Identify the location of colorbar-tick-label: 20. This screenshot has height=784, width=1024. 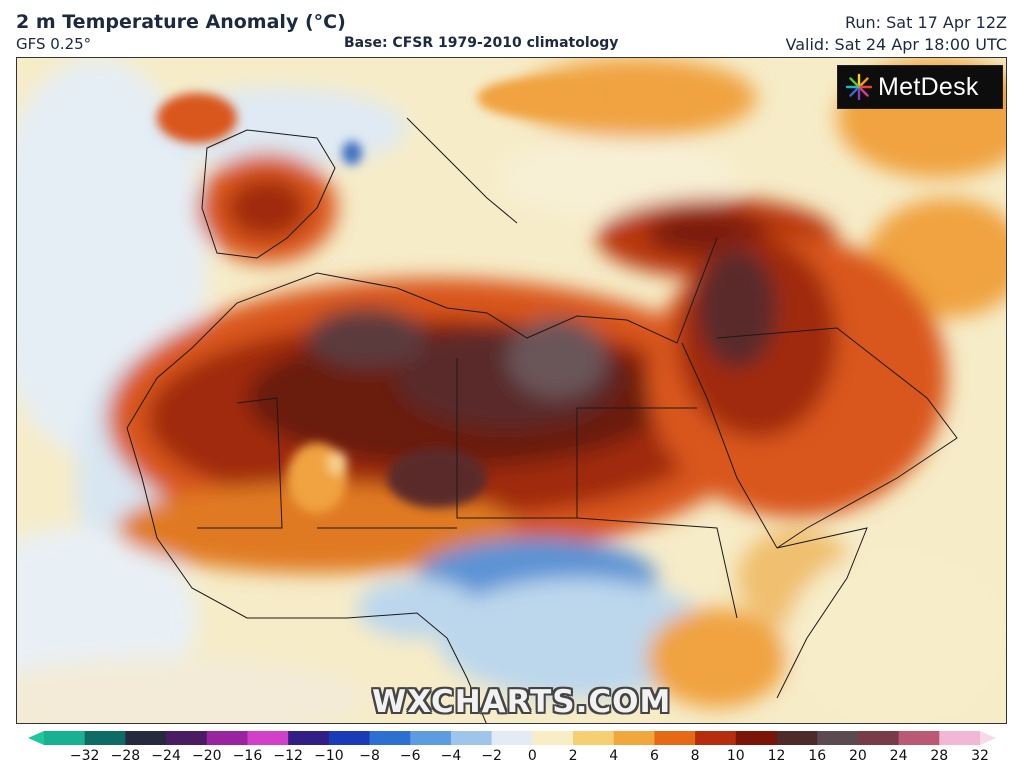
(857, 756).